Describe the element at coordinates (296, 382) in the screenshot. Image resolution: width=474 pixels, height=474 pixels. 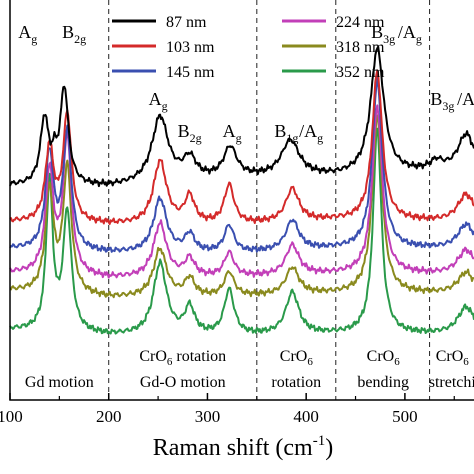
I see `region-label: rotation` at that location.